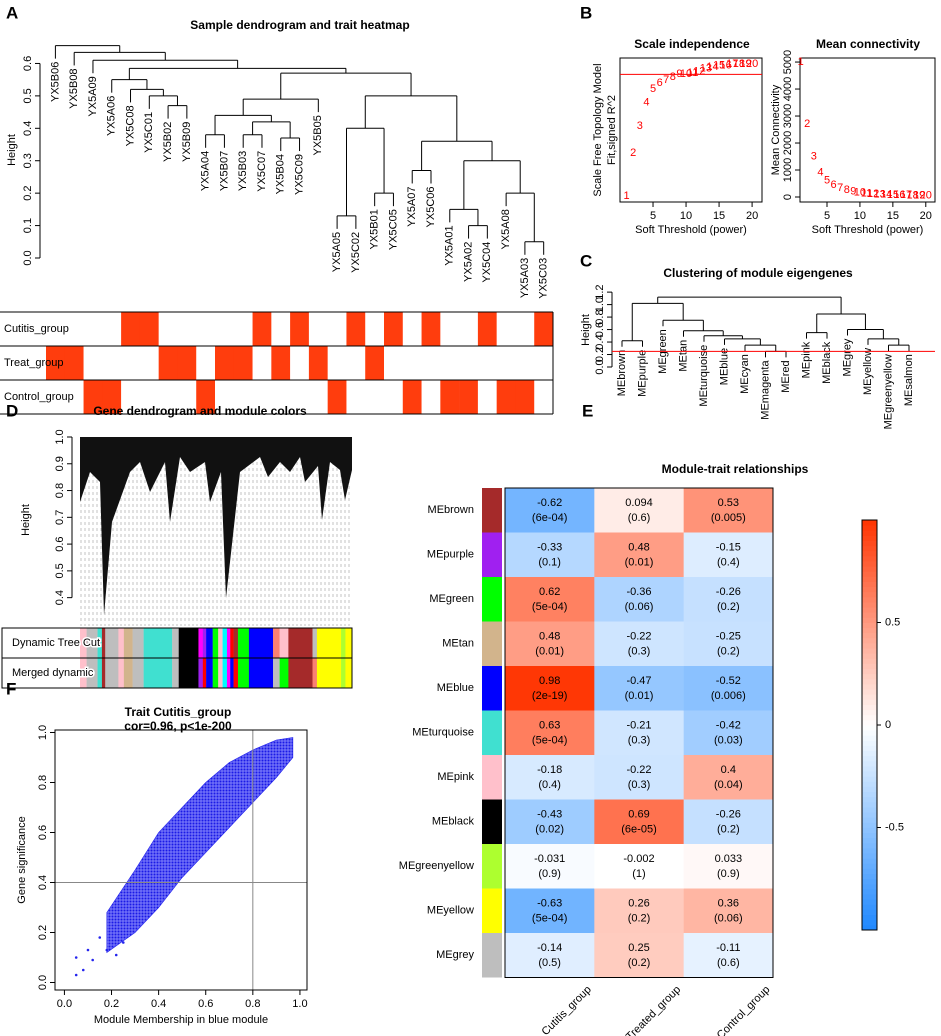  Describe the element at coordinates (337, 252) in the screenshot. I see `leaf-label: YX5A05` at that location.